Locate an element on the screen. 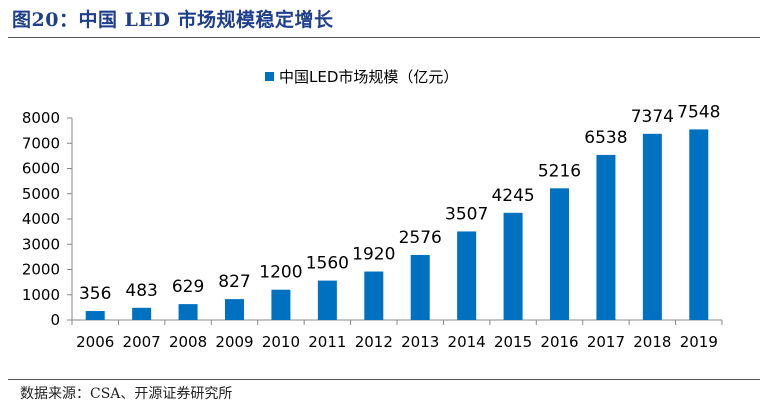  y-tick-label: 3000 is located at coordinates (41, 244).